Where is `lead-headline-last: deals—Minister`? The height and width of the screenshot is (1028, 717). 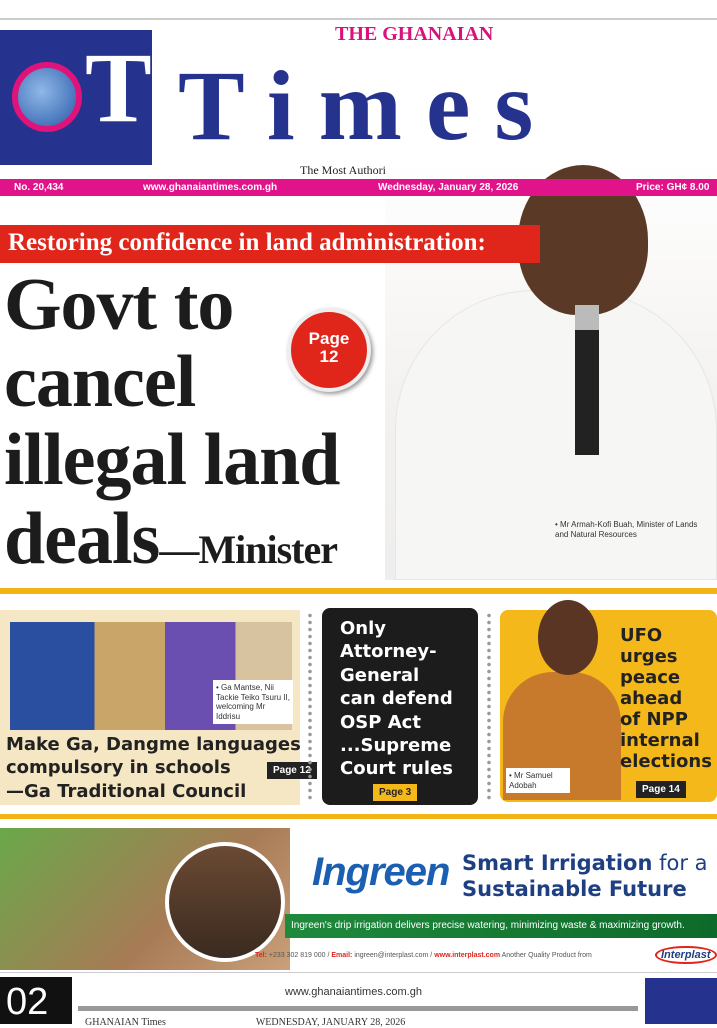
lead-headline-last: deals—Minister is located at coordinates (171, 539).